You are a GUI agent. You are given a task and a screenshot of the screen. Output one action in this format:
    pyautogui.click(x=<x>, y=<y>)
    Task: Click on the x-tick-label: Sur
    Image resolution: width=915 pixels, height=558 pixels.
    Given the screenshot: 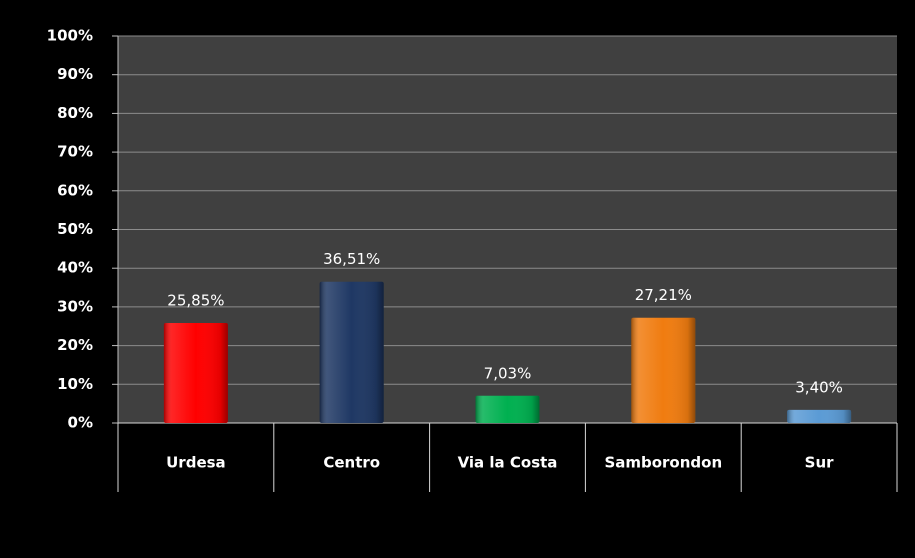 What is the action you would take?
    pyautogui.click(x=819, y=463)
    